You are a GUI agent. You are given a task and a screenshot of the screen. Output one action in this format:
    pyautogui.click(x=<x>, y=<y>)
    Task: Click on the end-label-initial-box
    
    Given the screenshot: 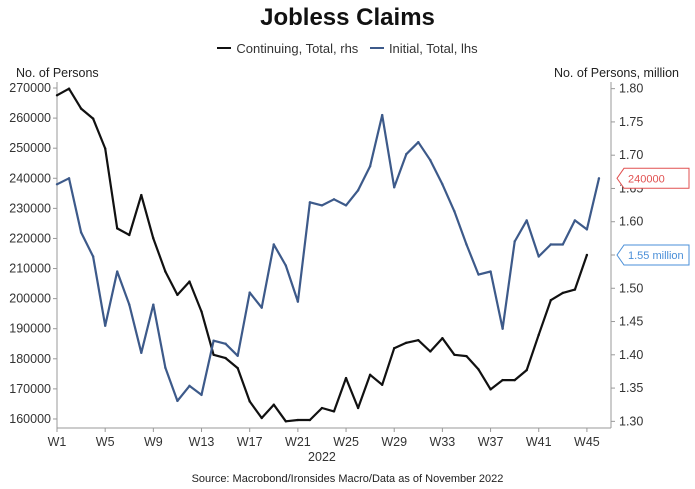 What is the action you would take?
    pyautogui.click(x=653, y=178)
    